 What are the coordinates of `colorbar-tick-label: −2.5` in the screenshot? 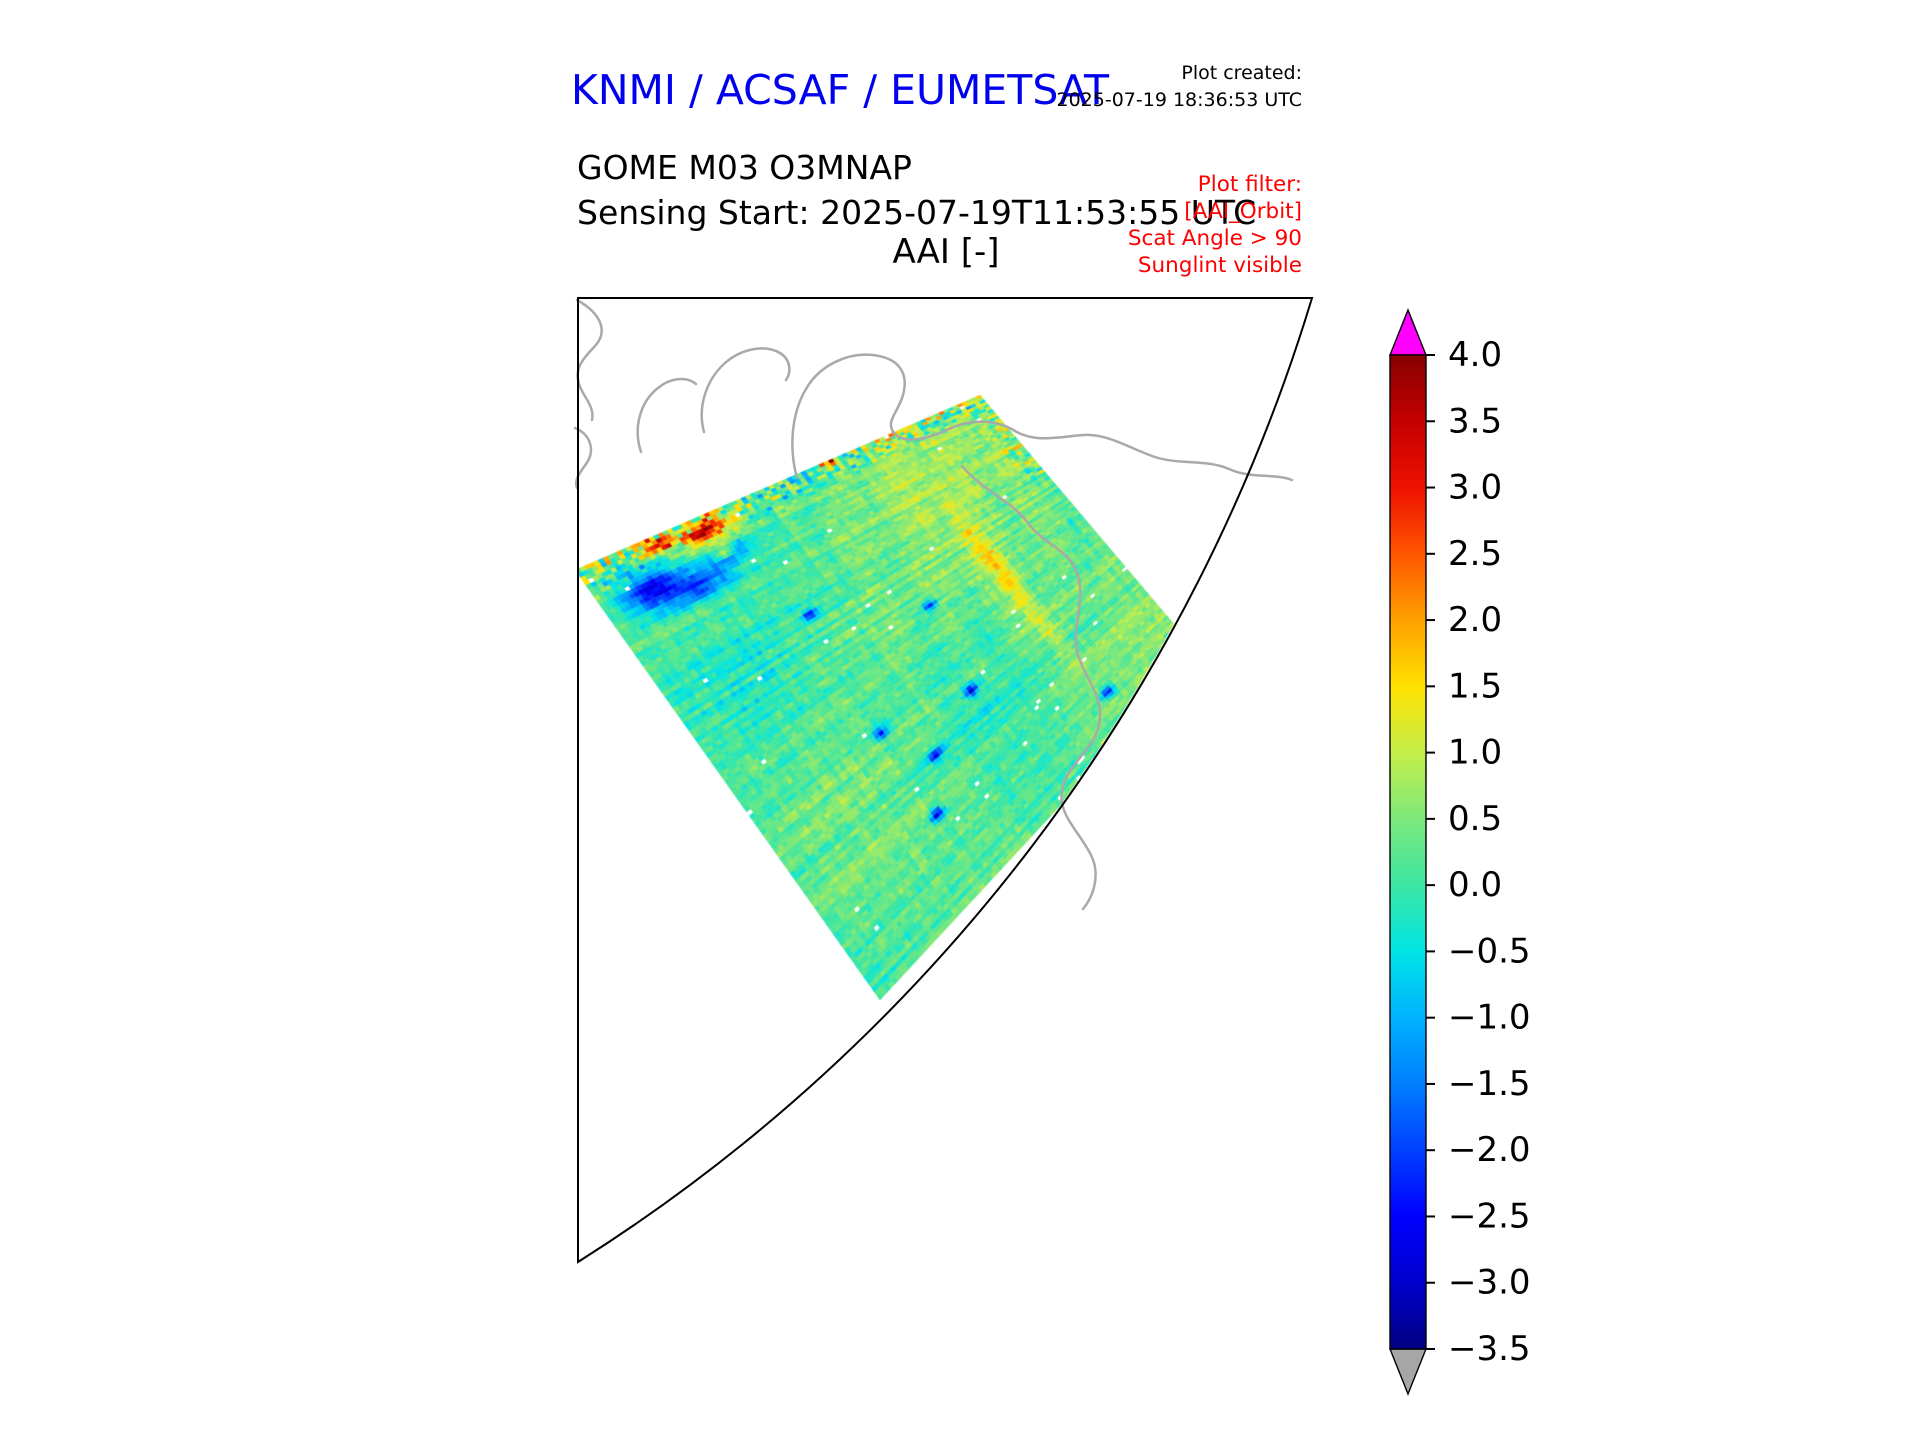 It's located at (1489, 1216).